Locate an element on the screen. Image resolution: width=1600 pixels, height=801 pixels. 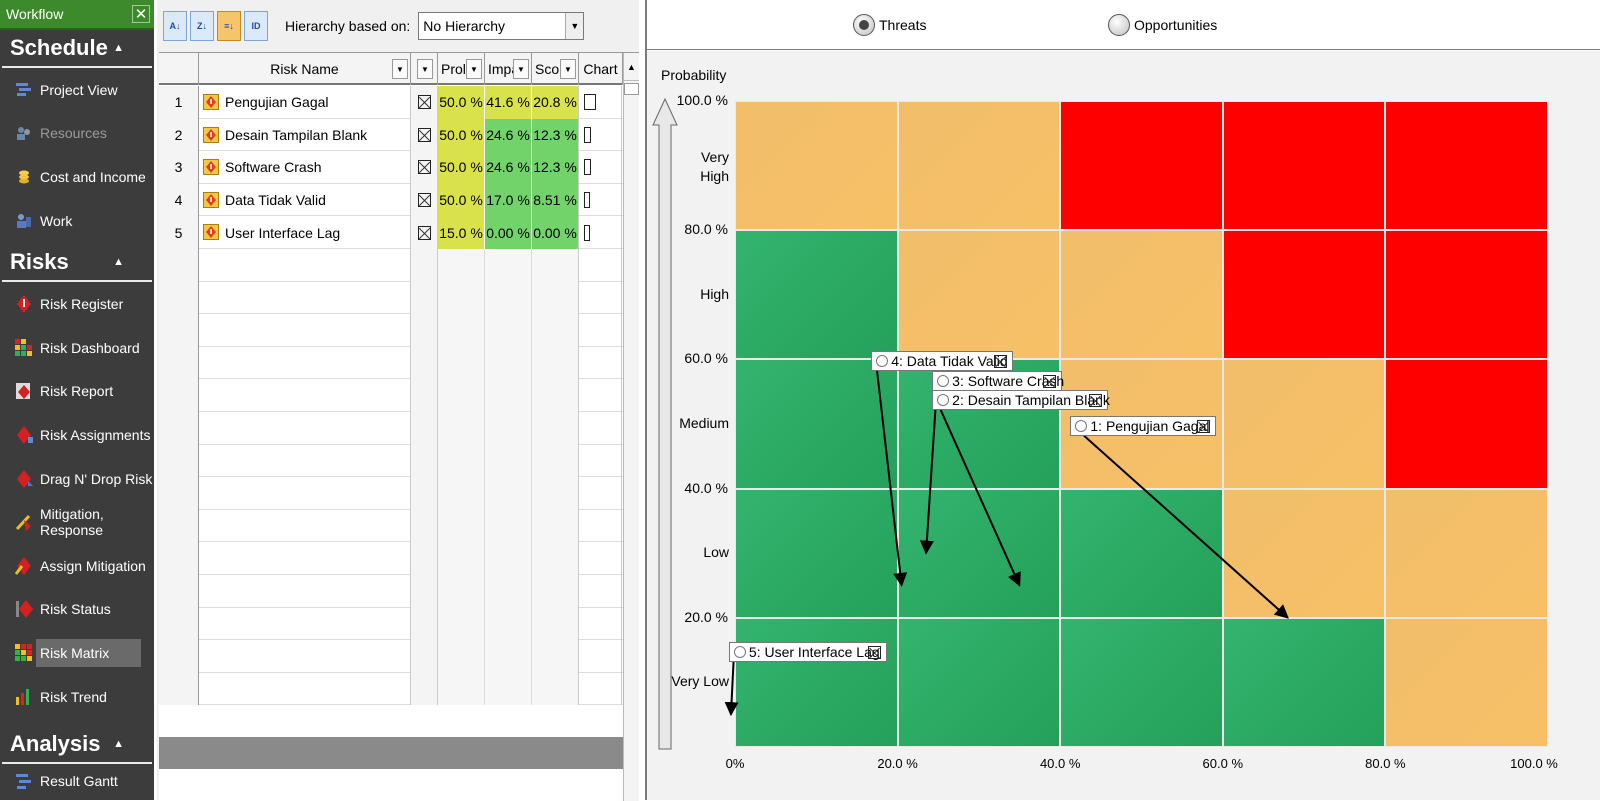
chevron-down-icon: ▼ is located at coordinates (574, 26).